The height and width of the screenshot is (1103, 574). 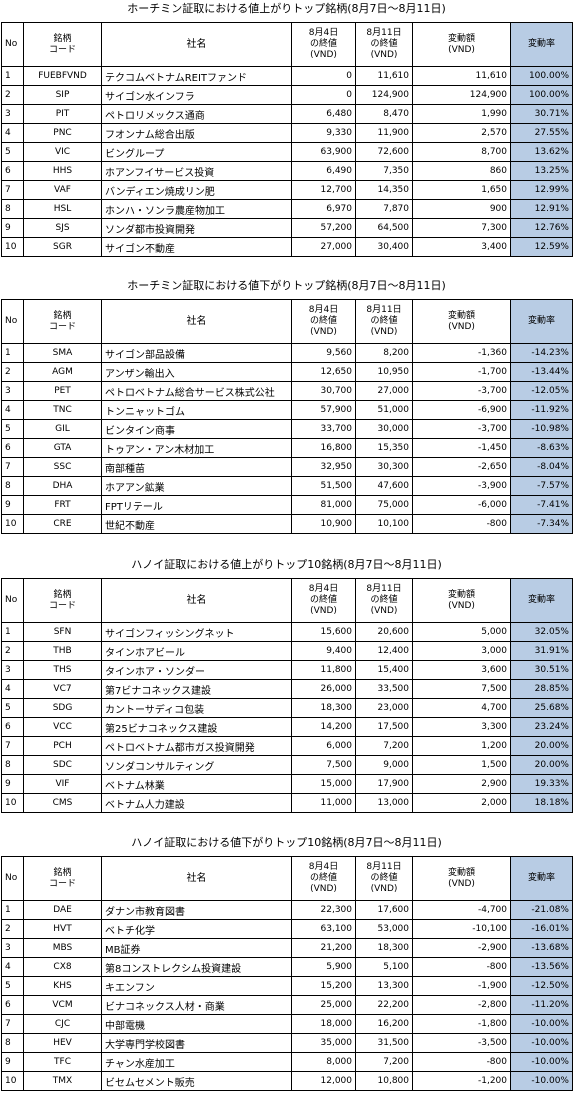 What do you see at coordinates (384, 429) in the screenshot?
I see `cell: 30,000` at bounding box center [384, 429].